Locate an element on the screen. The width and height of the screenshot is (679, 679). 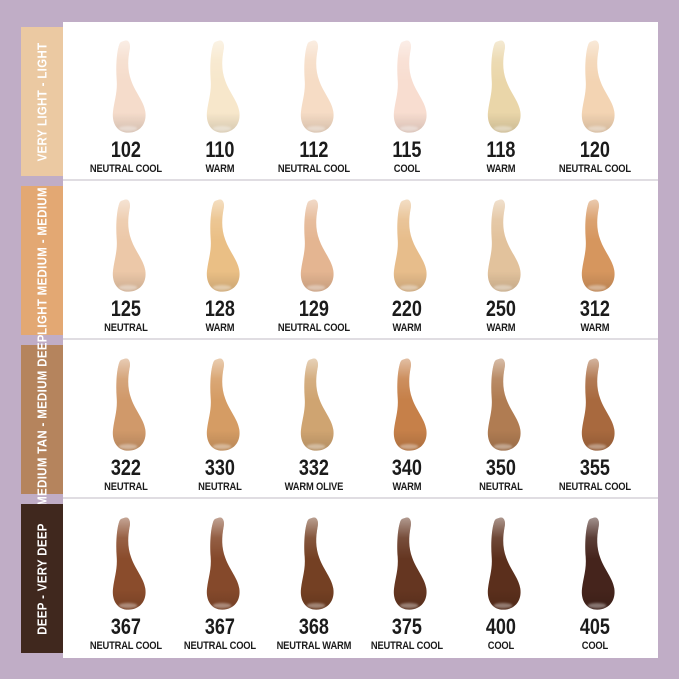
shade-swatch-cell: 368 NEUTRAL WARM is located at coordinates (314, 578).